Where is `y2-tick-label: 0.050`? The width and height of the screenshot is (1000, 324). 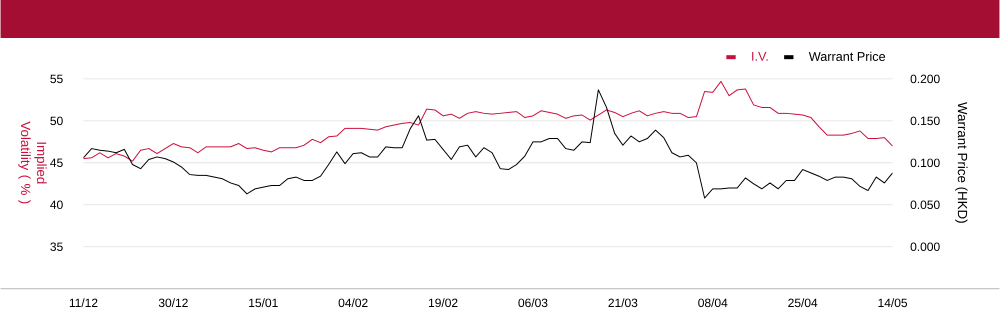
y2-tick-label: 0.050 is located at coordinates (925, 205).